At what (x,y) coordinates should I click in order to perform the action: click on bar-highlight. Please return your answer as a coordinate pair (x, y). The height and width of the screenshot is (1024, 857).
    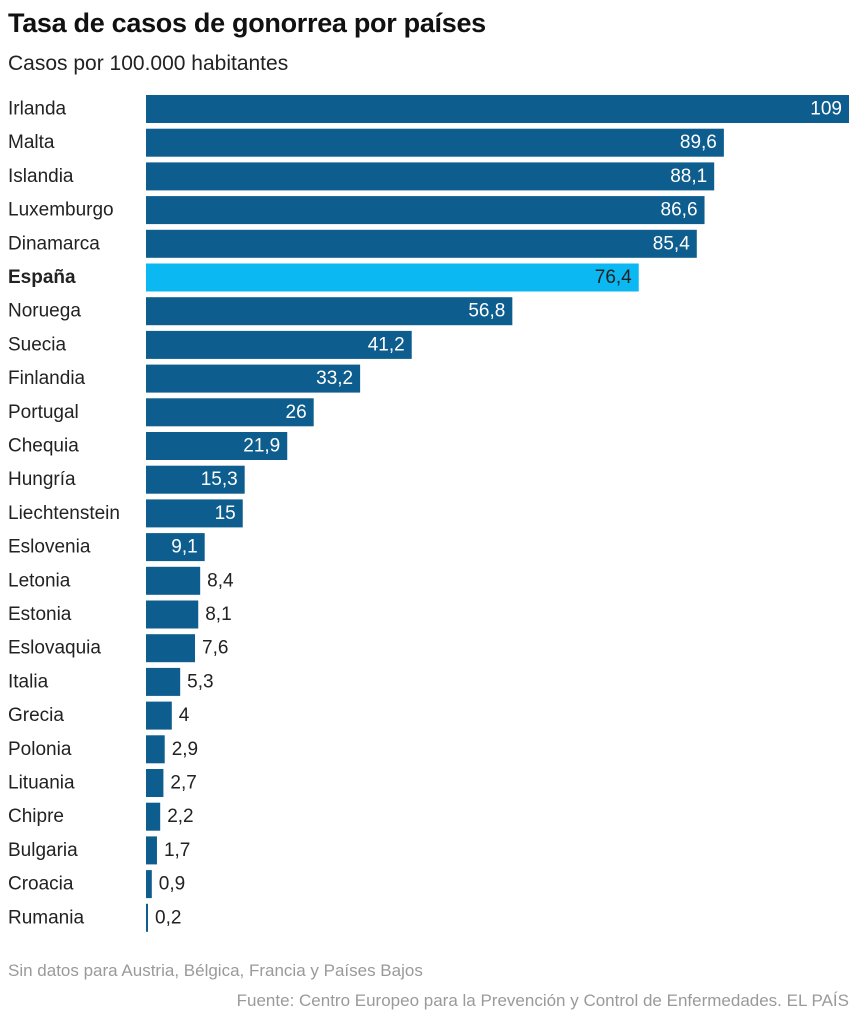
    Looking at the image, I should click on (392, 277).